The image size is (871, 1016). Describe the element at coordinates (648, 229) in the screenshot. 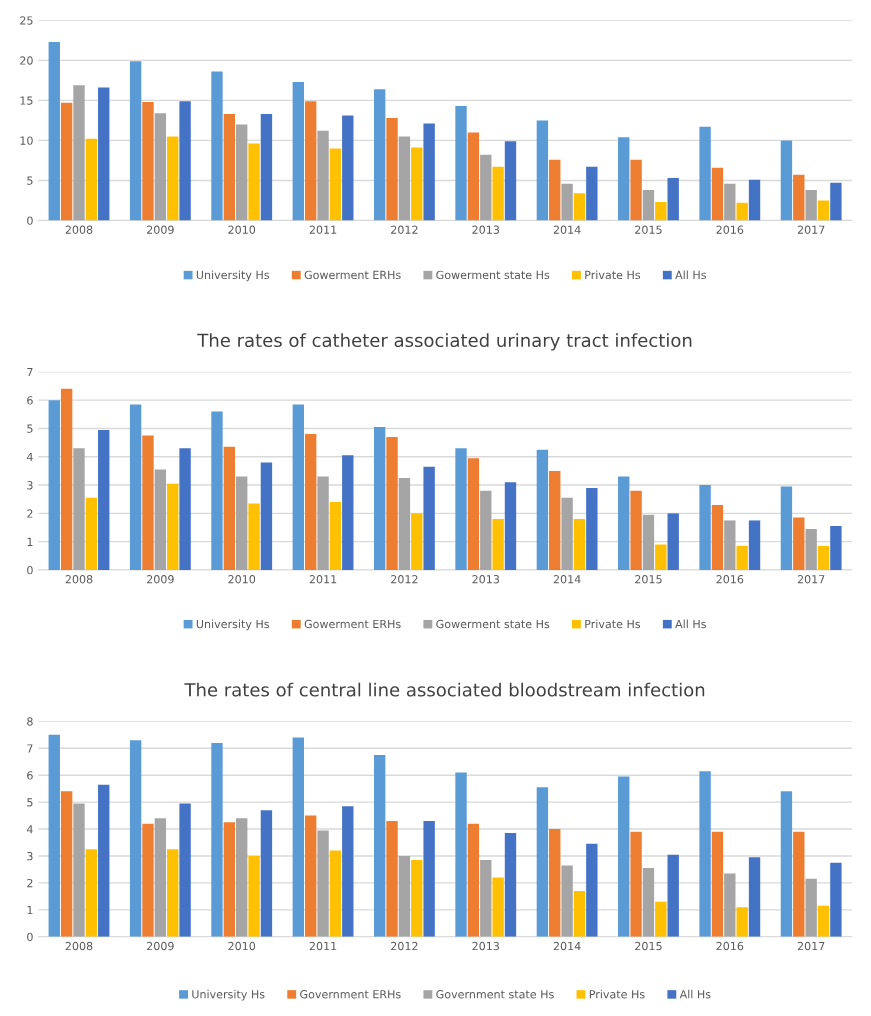

I see `x-tick-label: 2015` at that location.